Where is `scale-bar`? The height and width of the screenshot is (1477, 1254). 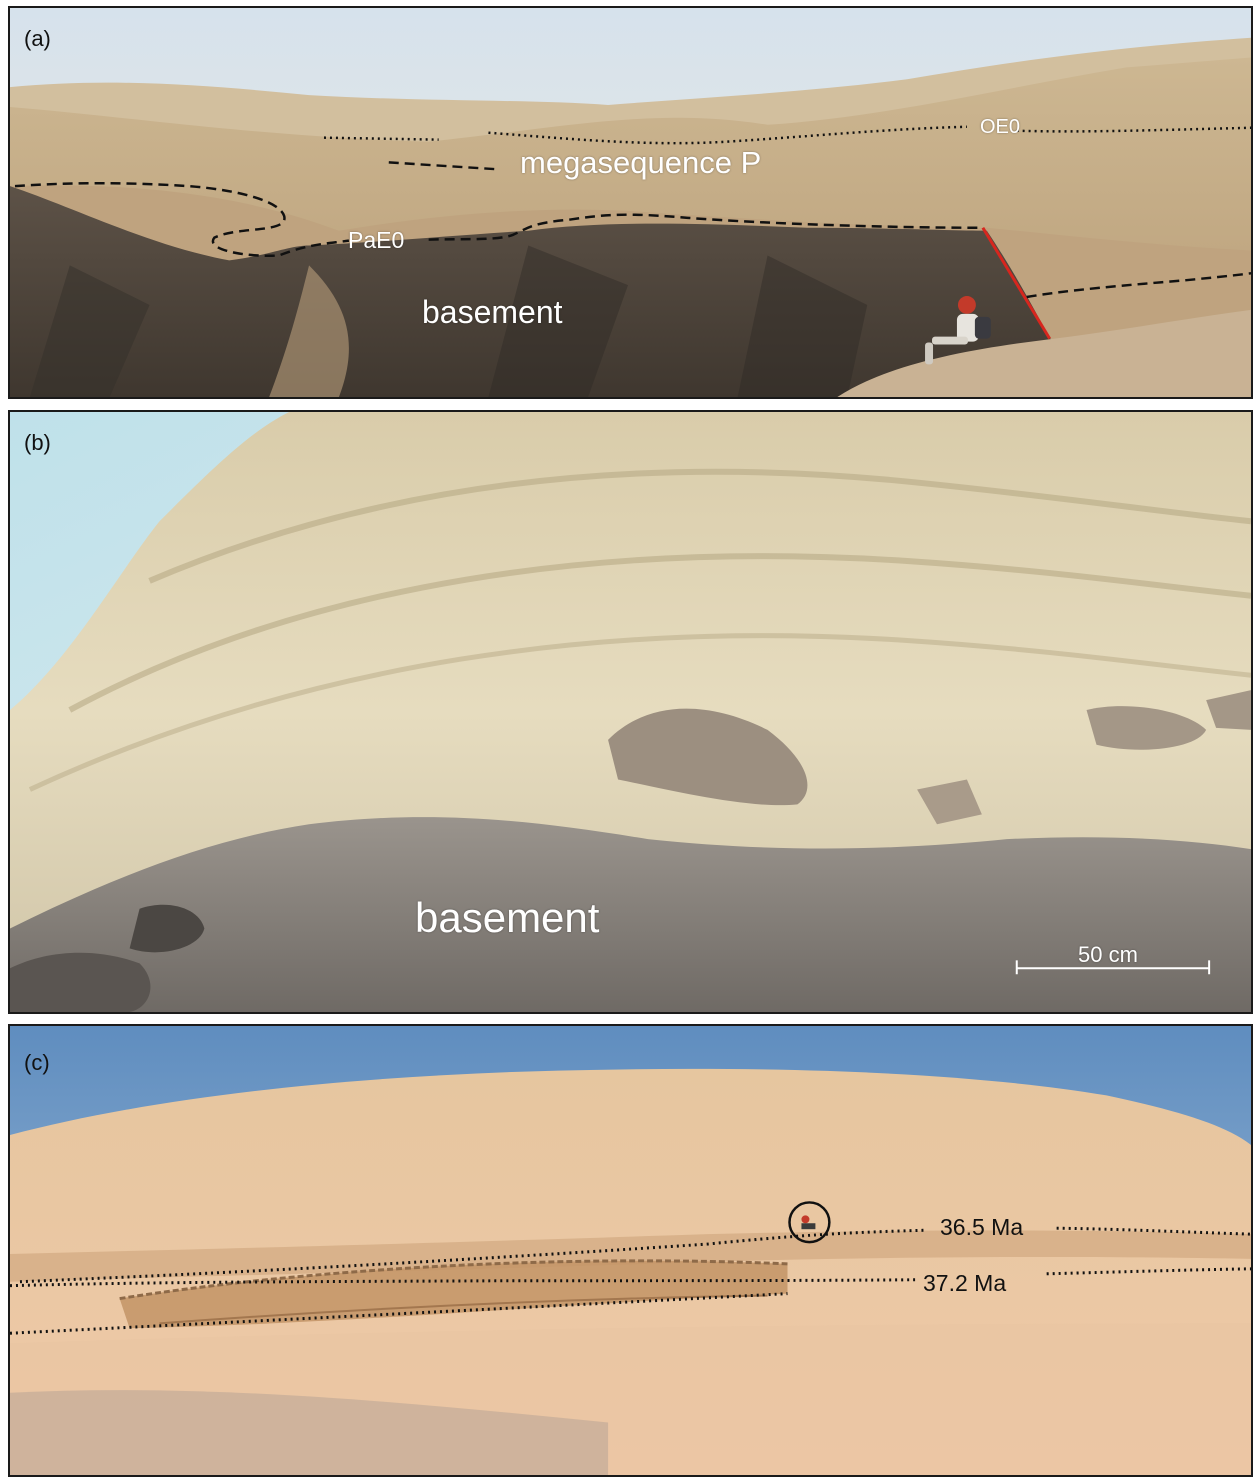
scale-bar is located at coordinates (1113, 967).